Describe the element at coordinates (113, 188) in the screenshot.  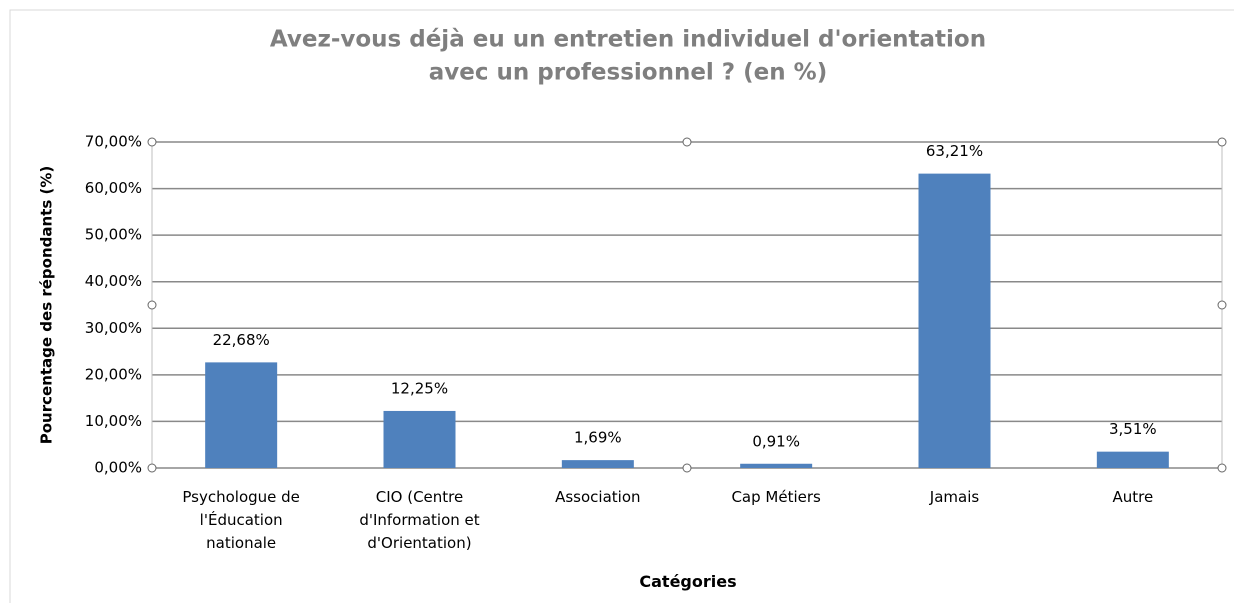
I see `y-tick-label: 60,00%` at that location.